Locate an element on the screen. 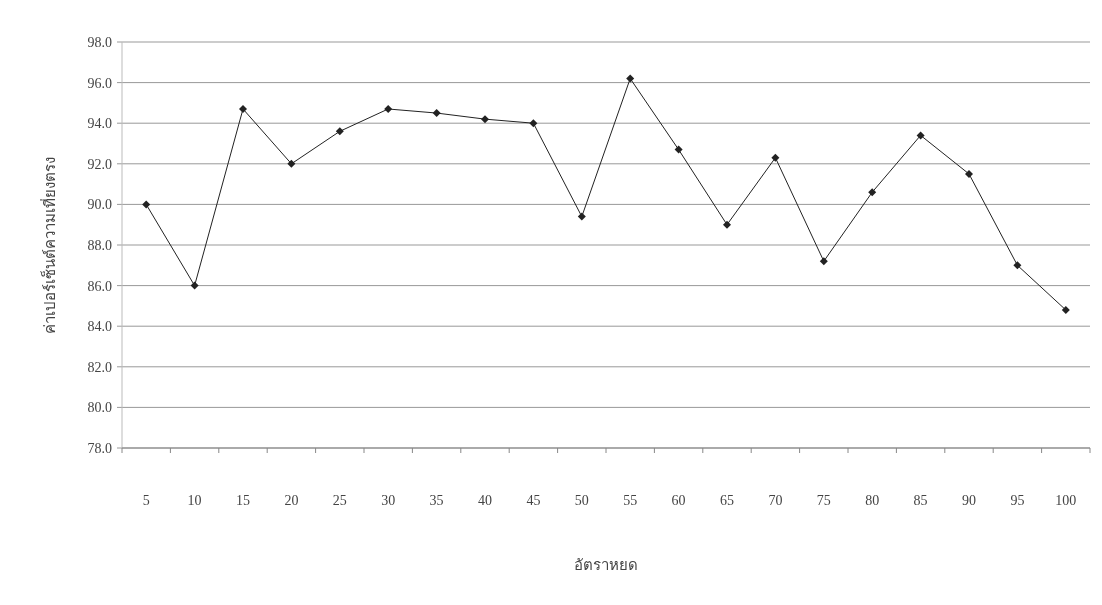  y-tick-label: 92.0 is located at coordinates (99, 164).